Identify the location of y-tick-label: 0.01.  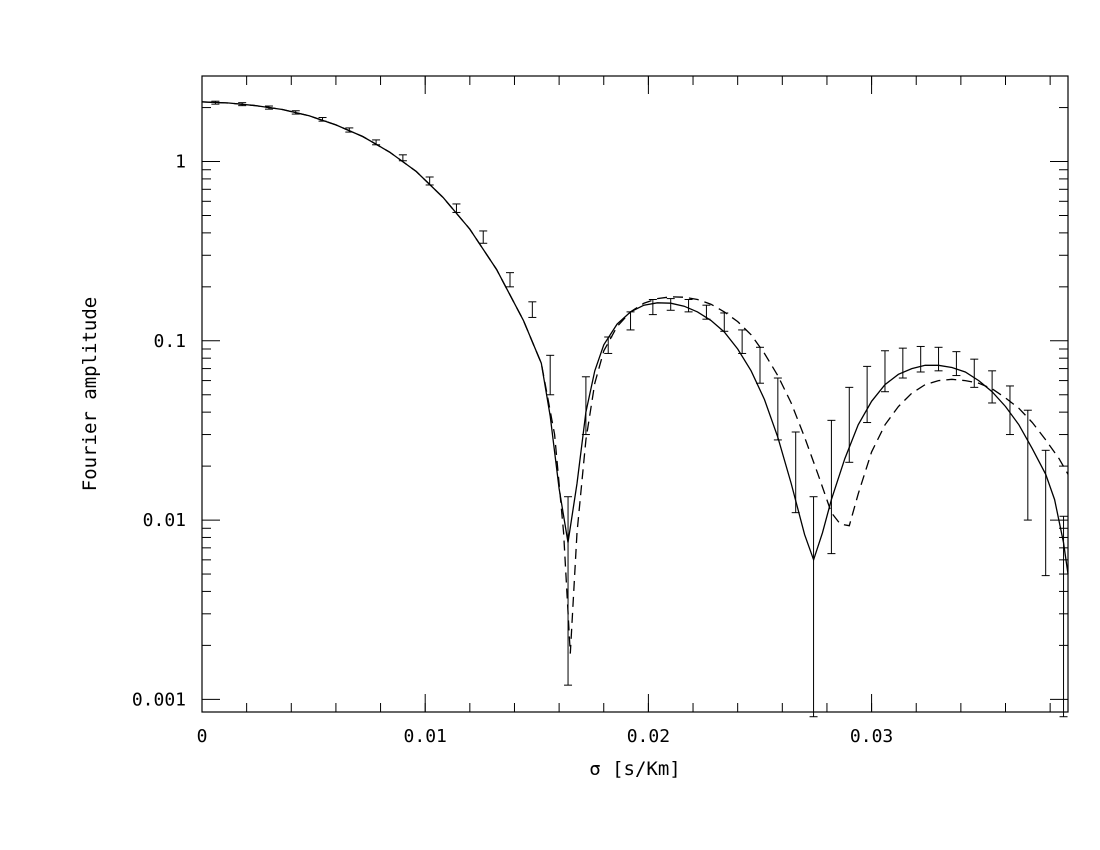
(164, 520).